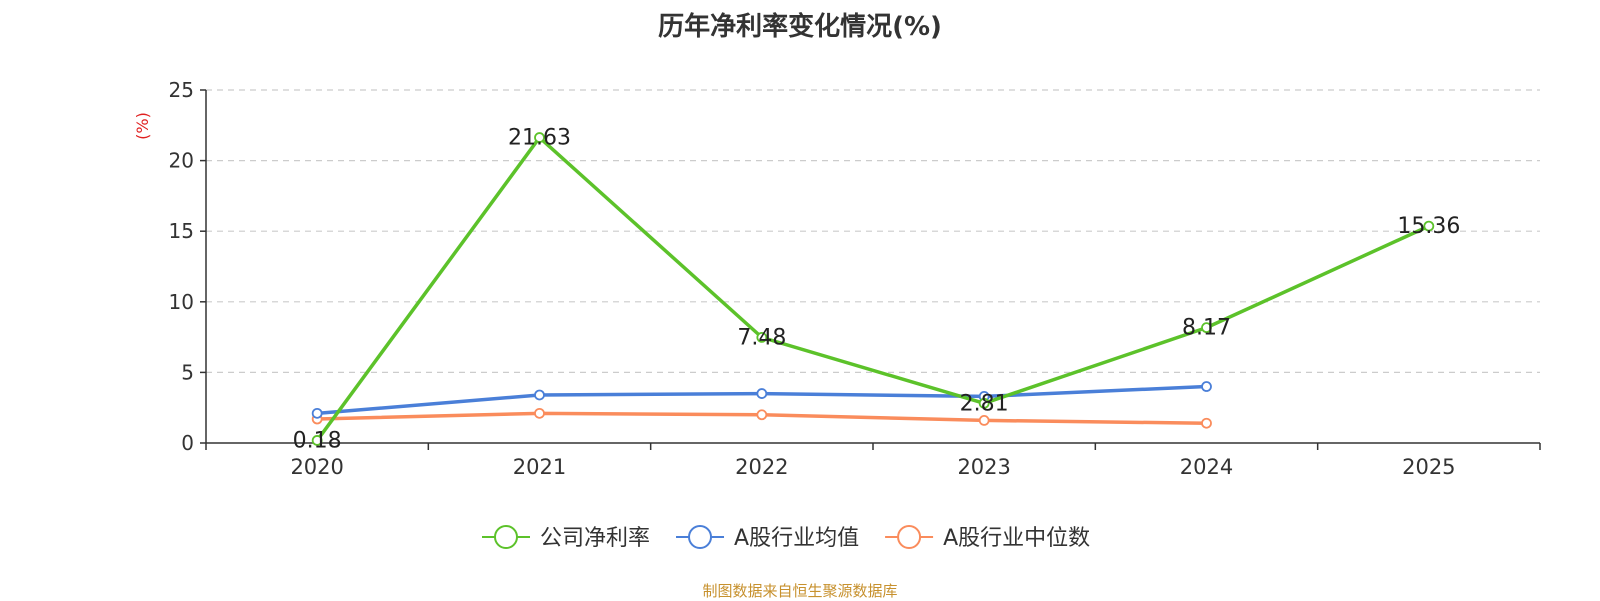  I want to click on data-label: 8.17, so click(1206, 328).